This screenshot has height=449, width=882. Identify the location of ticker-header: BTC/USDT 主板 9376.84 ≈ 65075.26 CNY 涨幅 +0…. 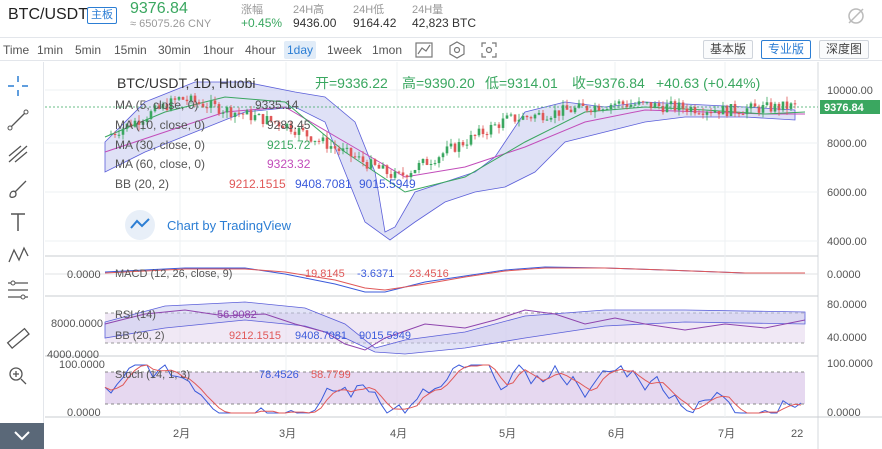
(441, 18).